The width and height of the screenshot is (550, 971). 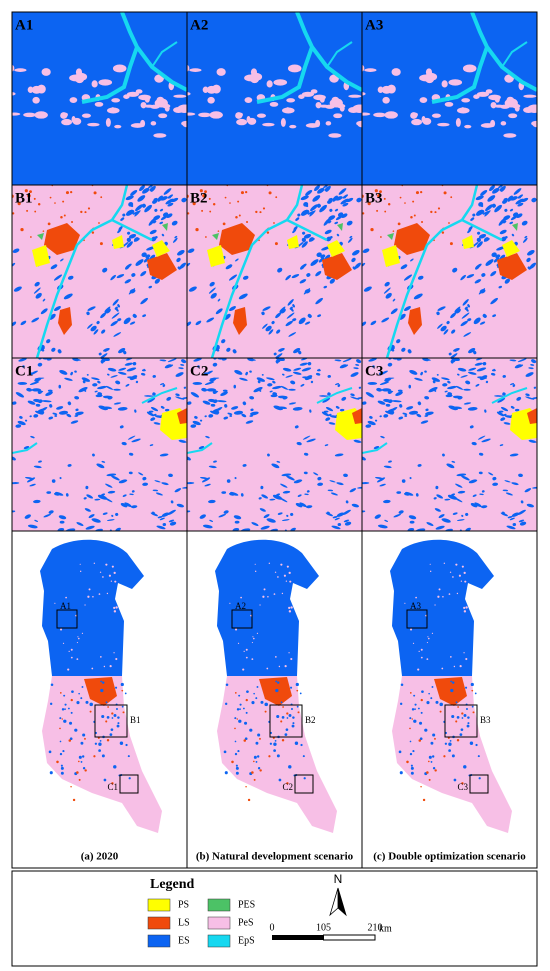 I want to click on zoom-box-label: B2, so click(x=310, y=720).